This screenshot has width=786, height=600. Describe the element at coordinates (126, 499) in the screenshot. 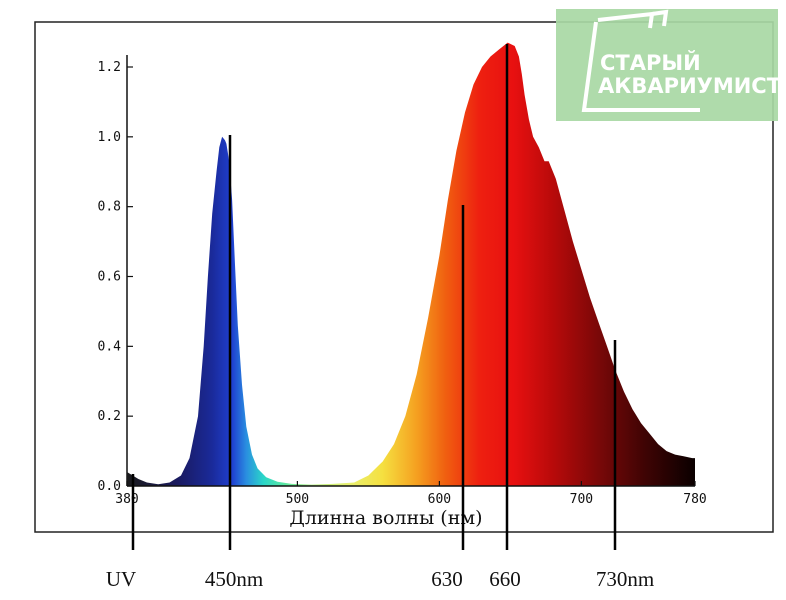

I see `x-tick-label: 380` at that location.